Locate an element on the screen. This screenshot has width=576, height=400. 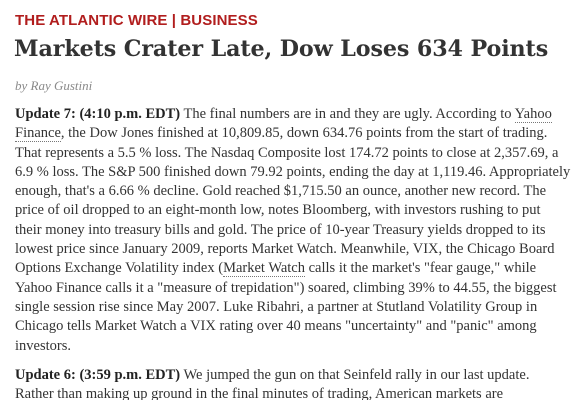
section-kicker: THE ATLANTIC WIRE | BUSINESS is located at coordinates (136, 20).